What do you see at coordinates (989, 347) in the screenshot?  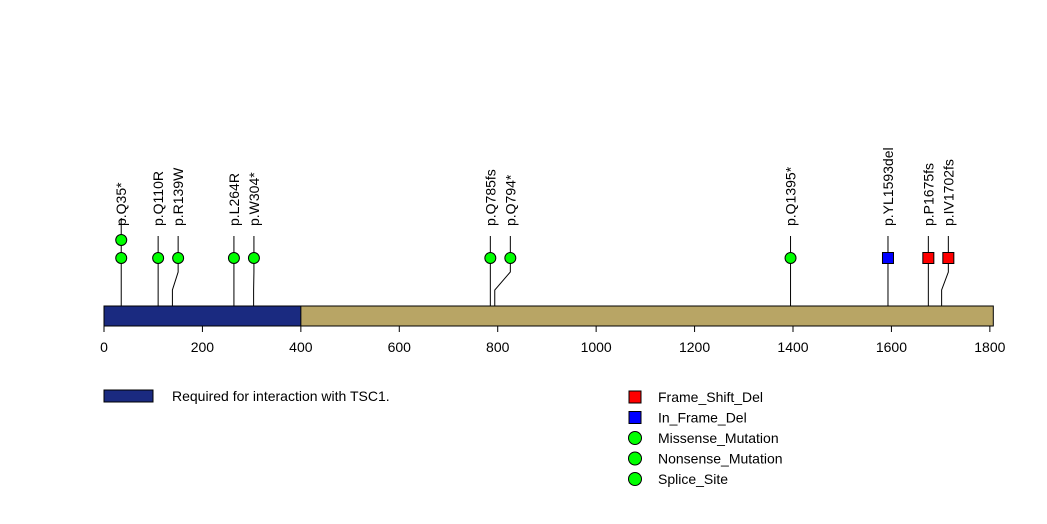 I see `x-tick-label-1800: 1800` at bounding box center [989, 347].